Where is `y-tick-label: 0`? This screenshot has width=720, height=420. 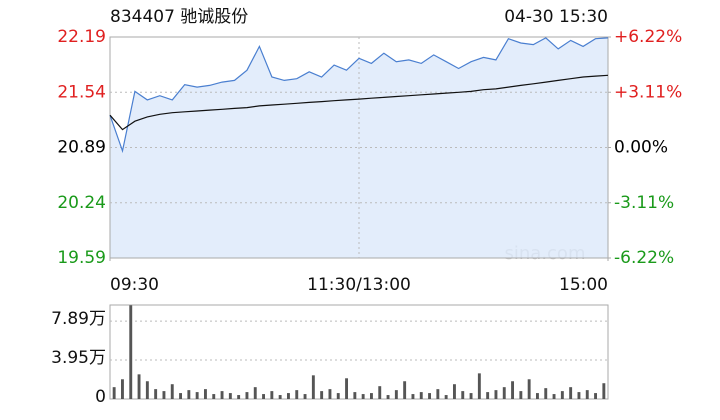 y-tick-label: 0 is located at coordinates (100, 397).